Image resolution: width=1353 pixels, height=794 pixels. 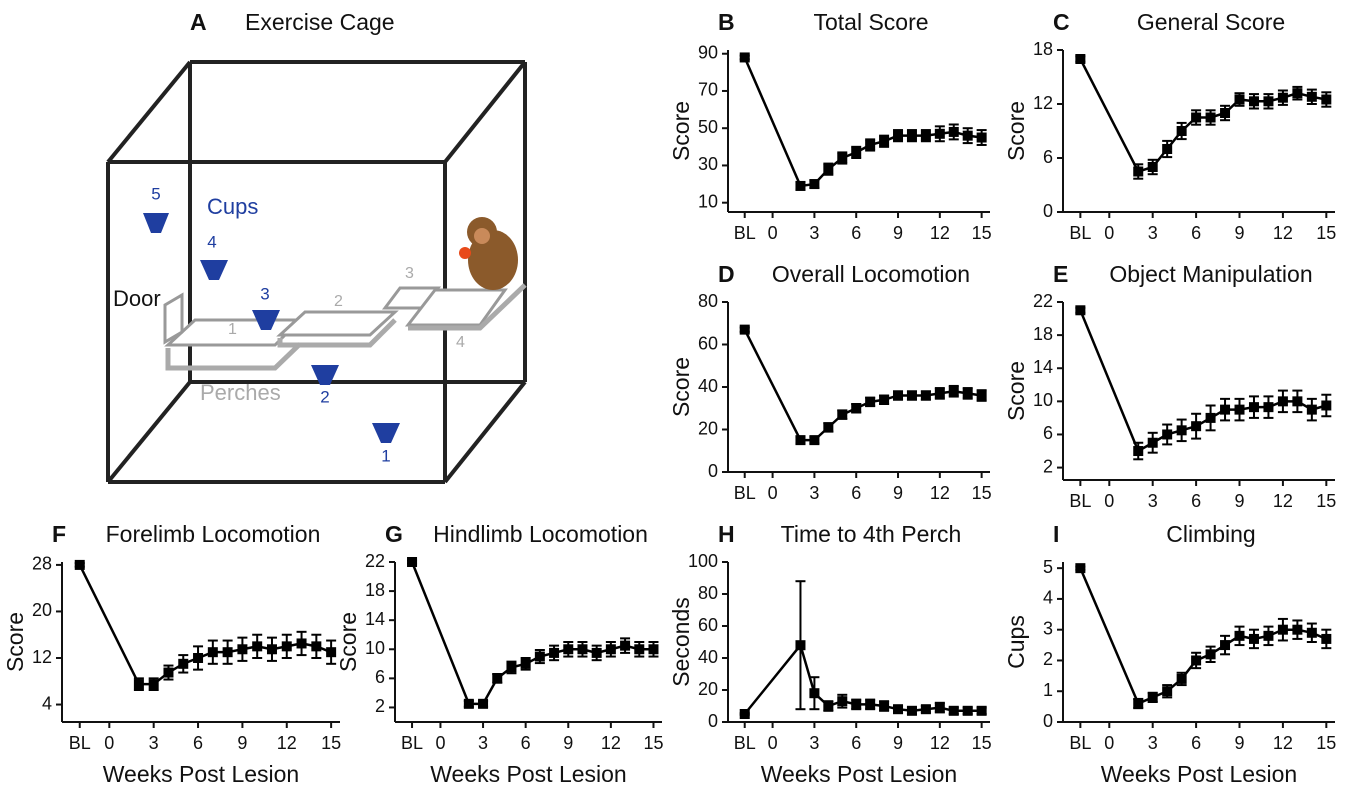 What do you see at coordinates (708, 386) in the screenshot?
I see `y-tick-label: 40` at bounding box center [708, 386].